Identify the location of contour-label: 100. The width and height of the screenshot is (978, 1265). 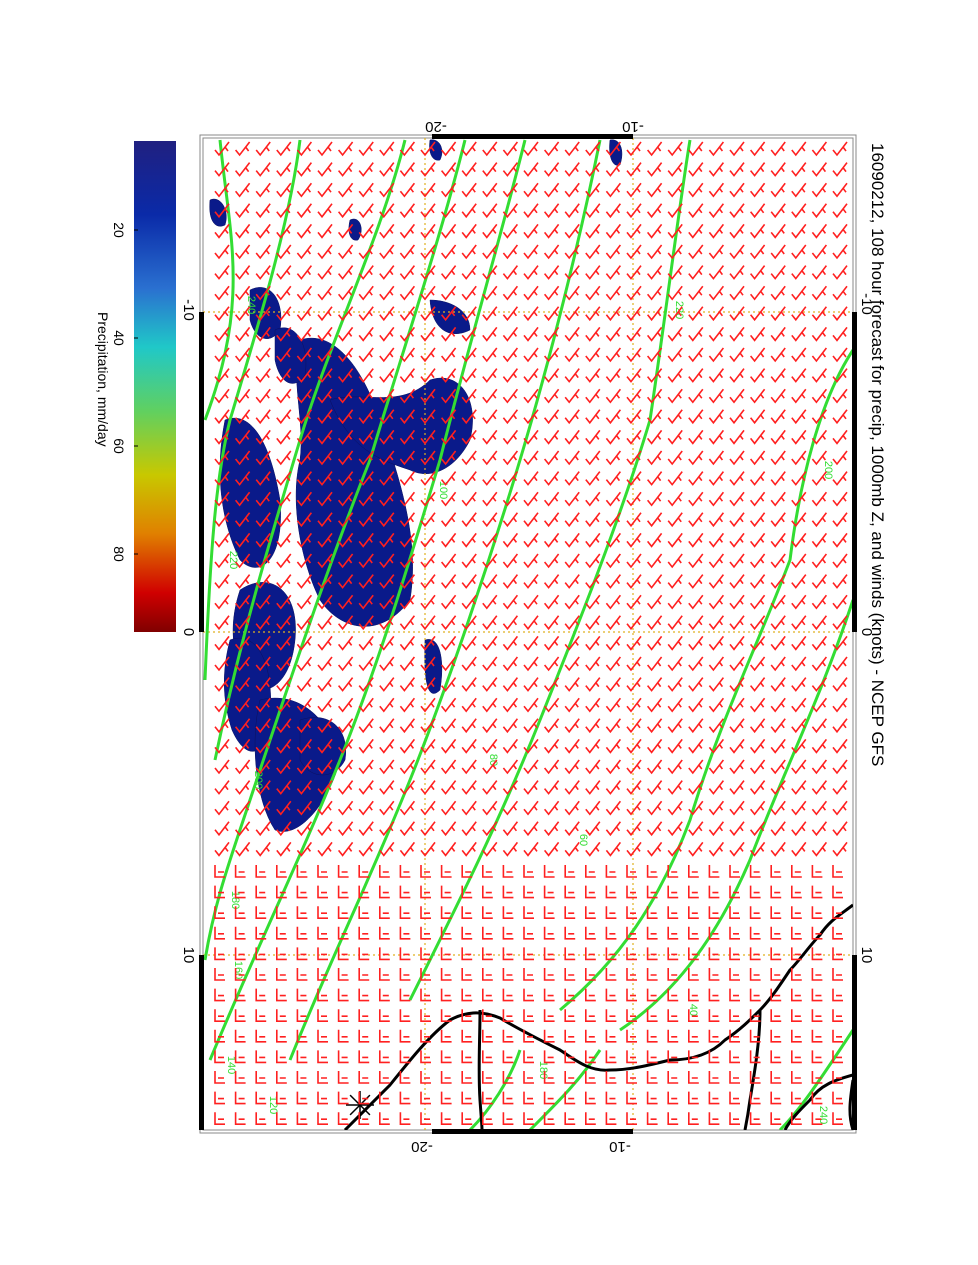
(443, 490).